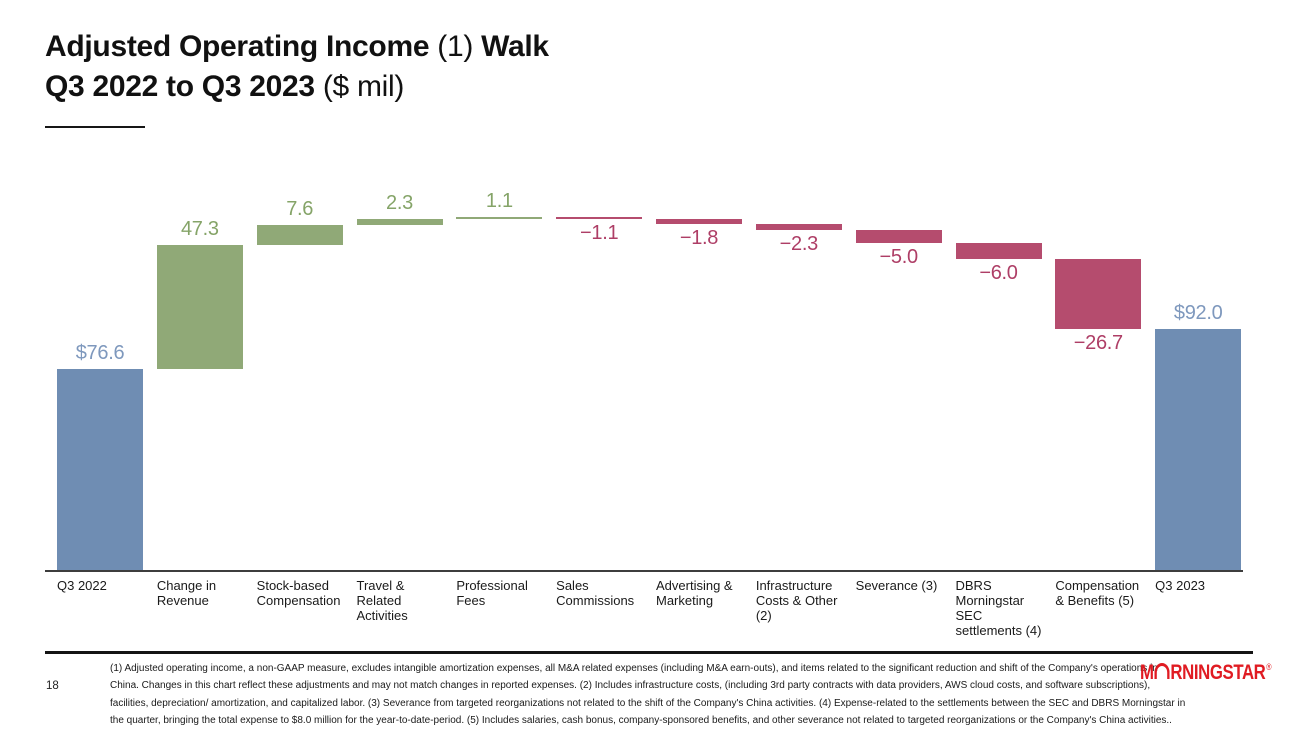 This screenshot has height=731, width=1300. I want to click on category-label: Infrastructure Costs & Other (2), so click(796, 600).